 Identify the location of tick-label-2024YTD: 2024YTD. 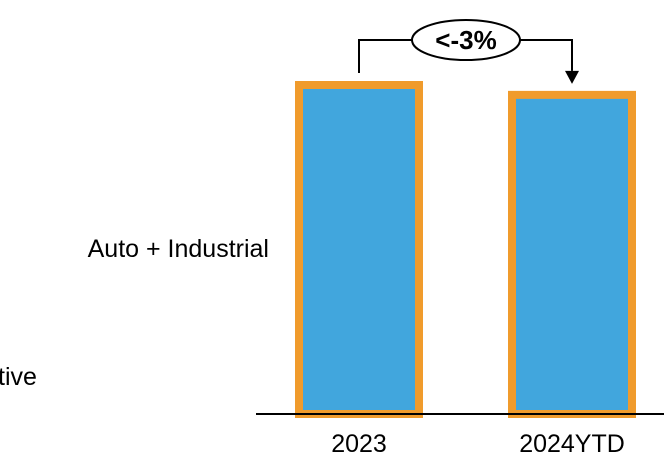
(572, 444).